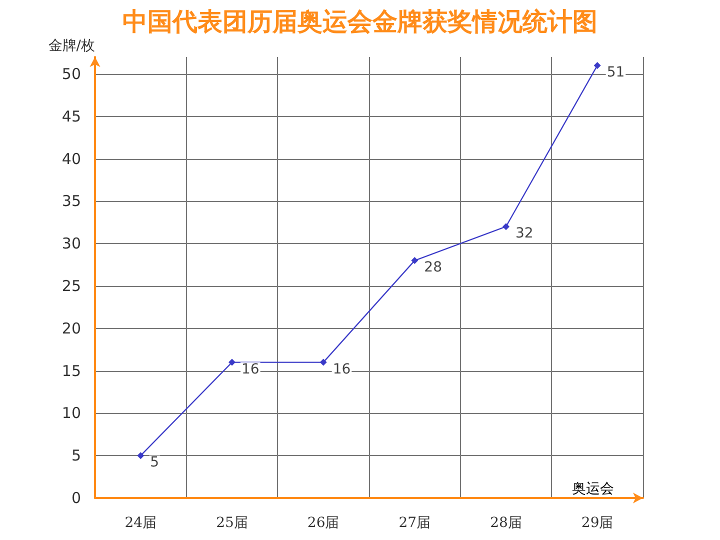 The width and height of the screenshot is (720, 540). What do you see at coordinates (433, 268) in the screenshot?
I see `data-label: 28` at bounding box center [433, 268].